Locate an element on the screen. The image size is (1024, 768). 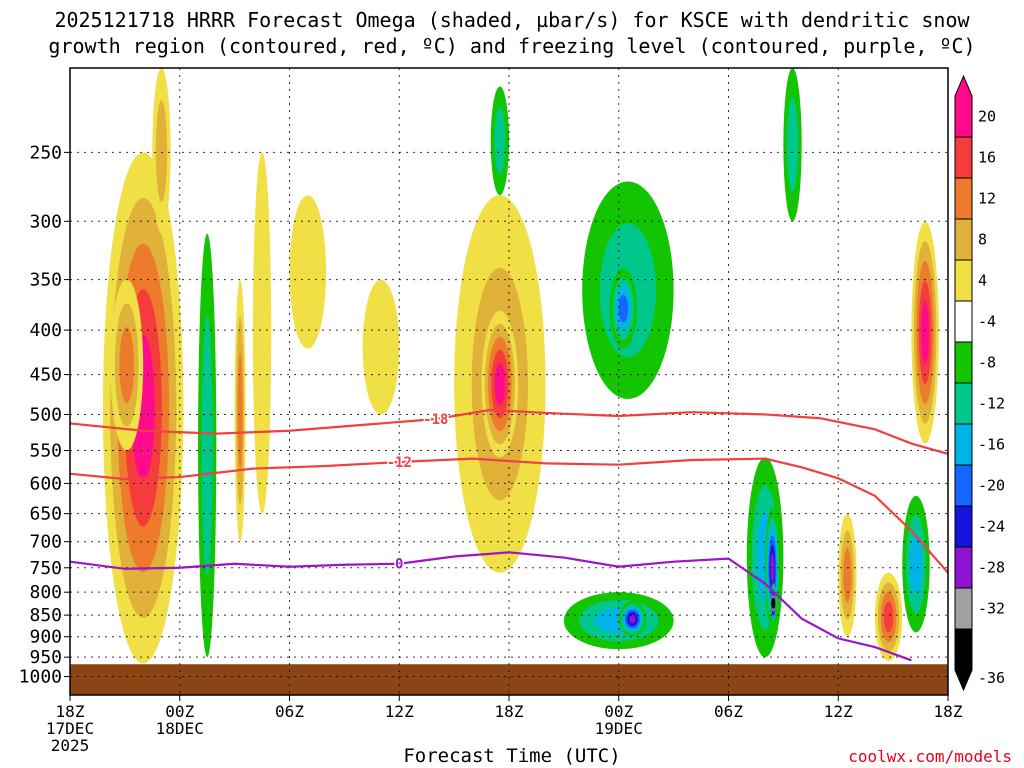
dgz-contour-0-label: -18 is located at coordinates (435, 420).